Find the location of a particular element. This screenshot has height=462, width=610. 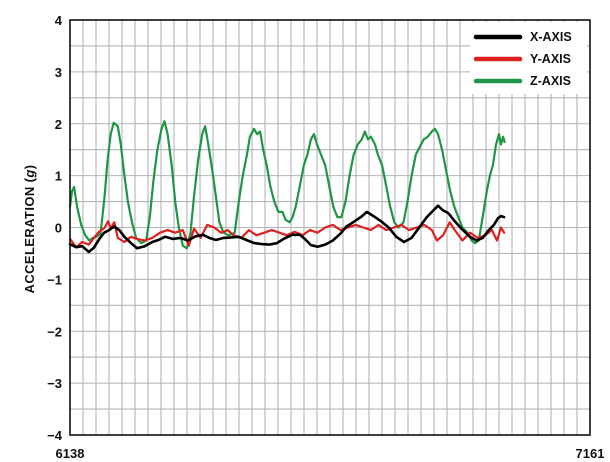

y-tick-labels: 4 3 2 1 0 −1 −2 −3 −4 is located at coordinates (55, 228).